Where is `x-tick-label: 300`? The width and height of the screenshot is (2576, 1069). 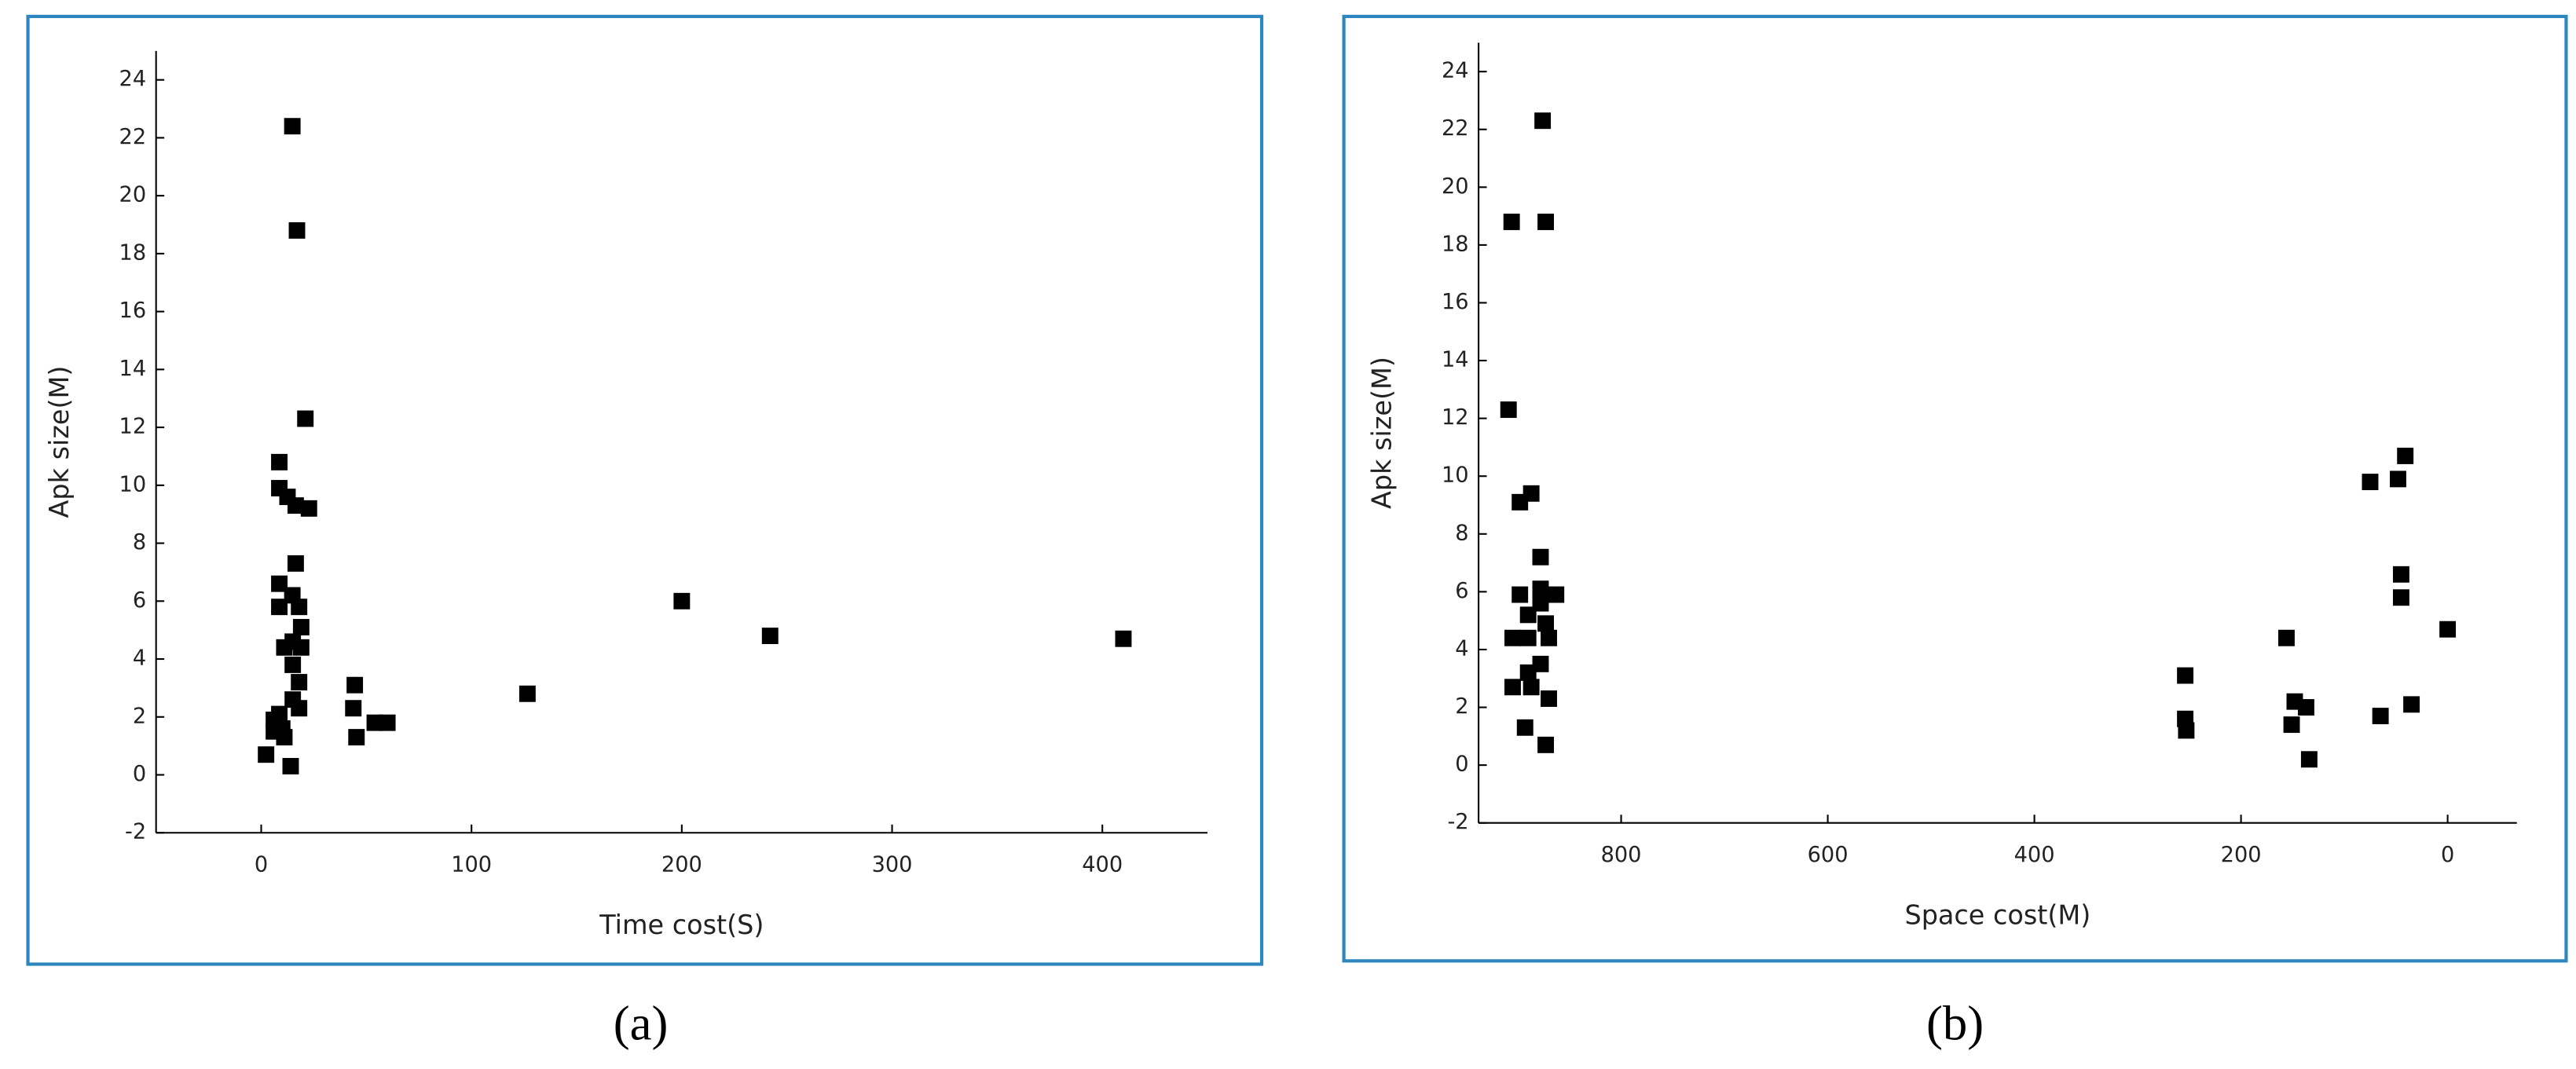 x-tick-label: 300 is located at coordinates (892, 865).